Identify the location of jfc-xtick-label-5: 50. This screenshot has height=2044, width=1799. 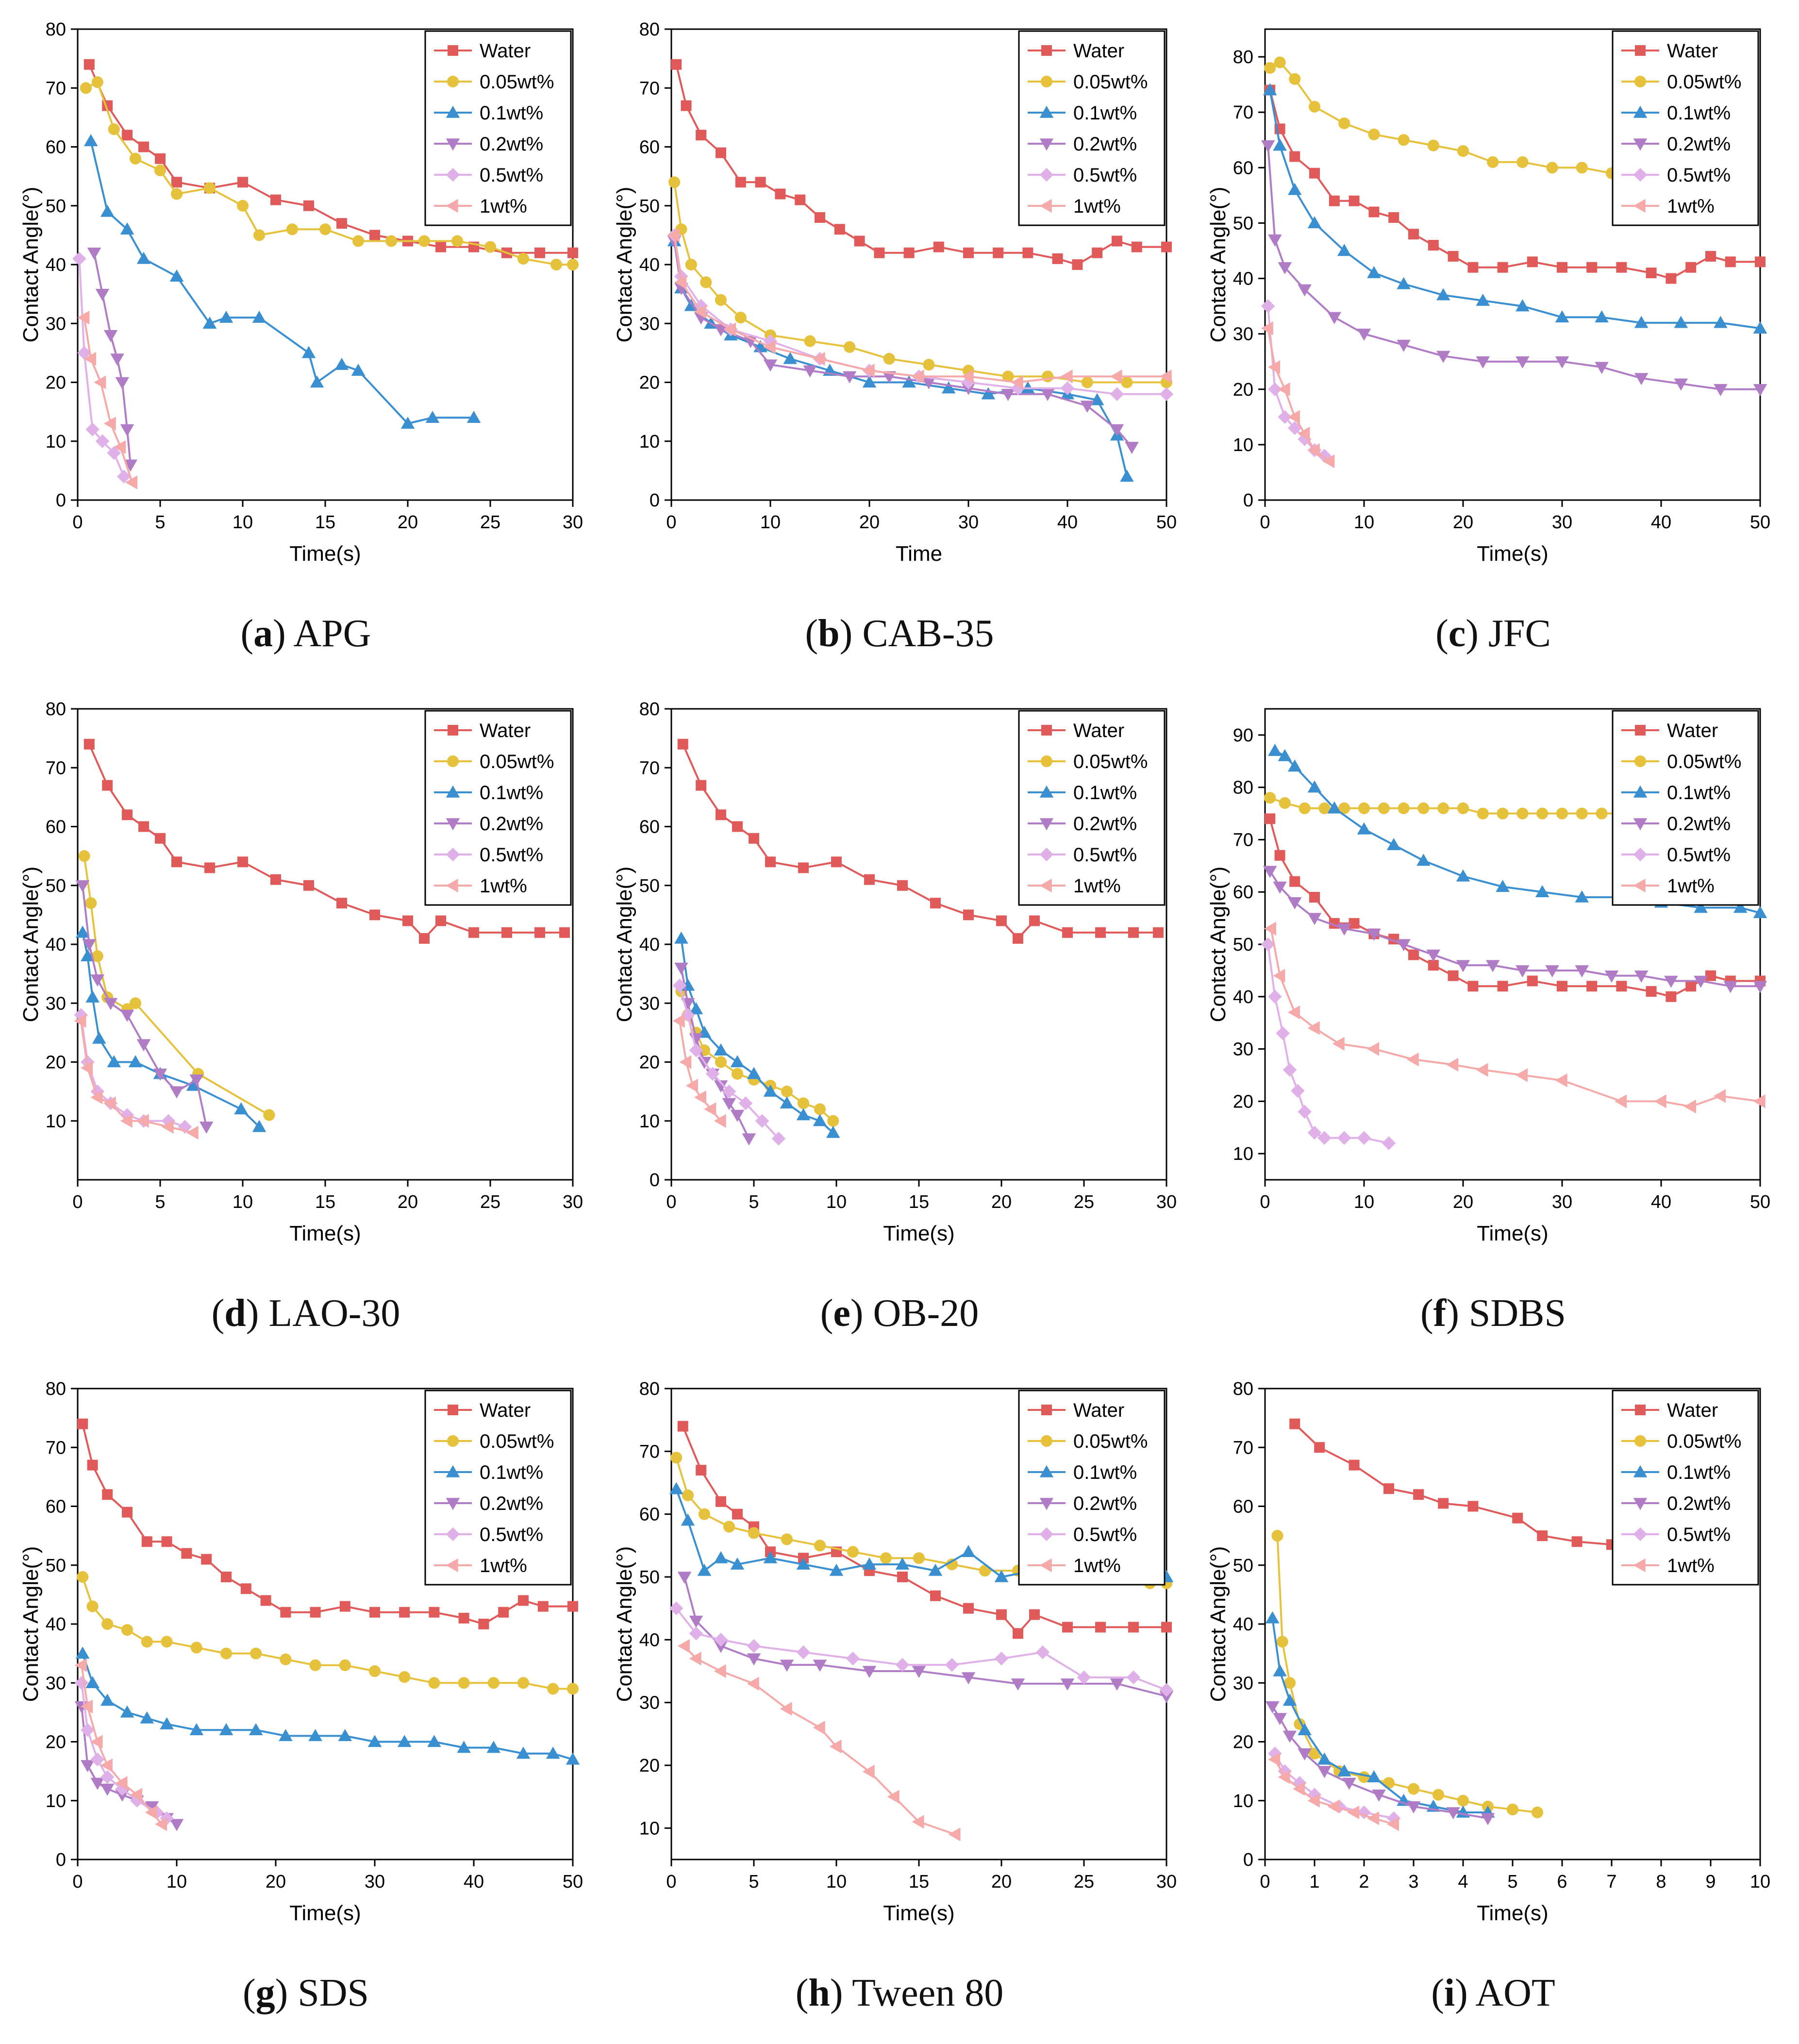
(1760, 522).